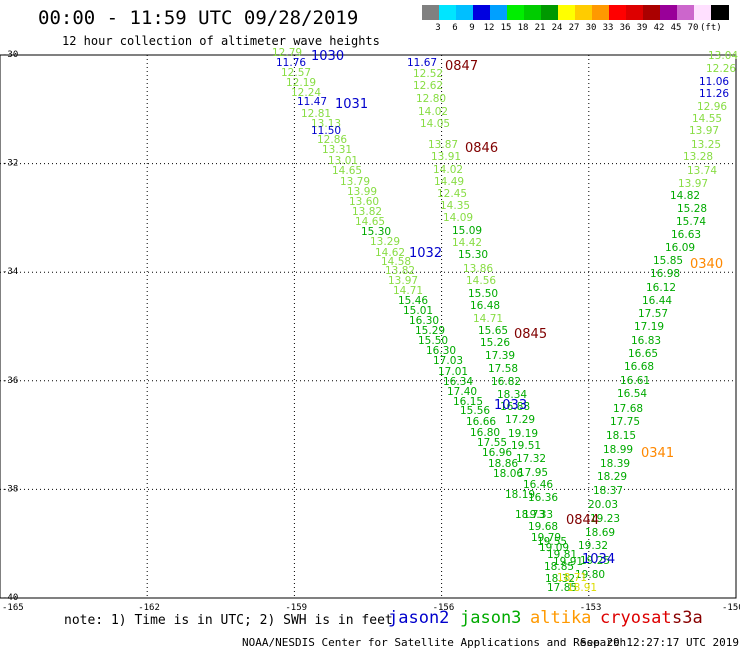 The width and height of the screenshot is (740, 650). I want to click on wave-height-value: 17.68, so click(628, 409).